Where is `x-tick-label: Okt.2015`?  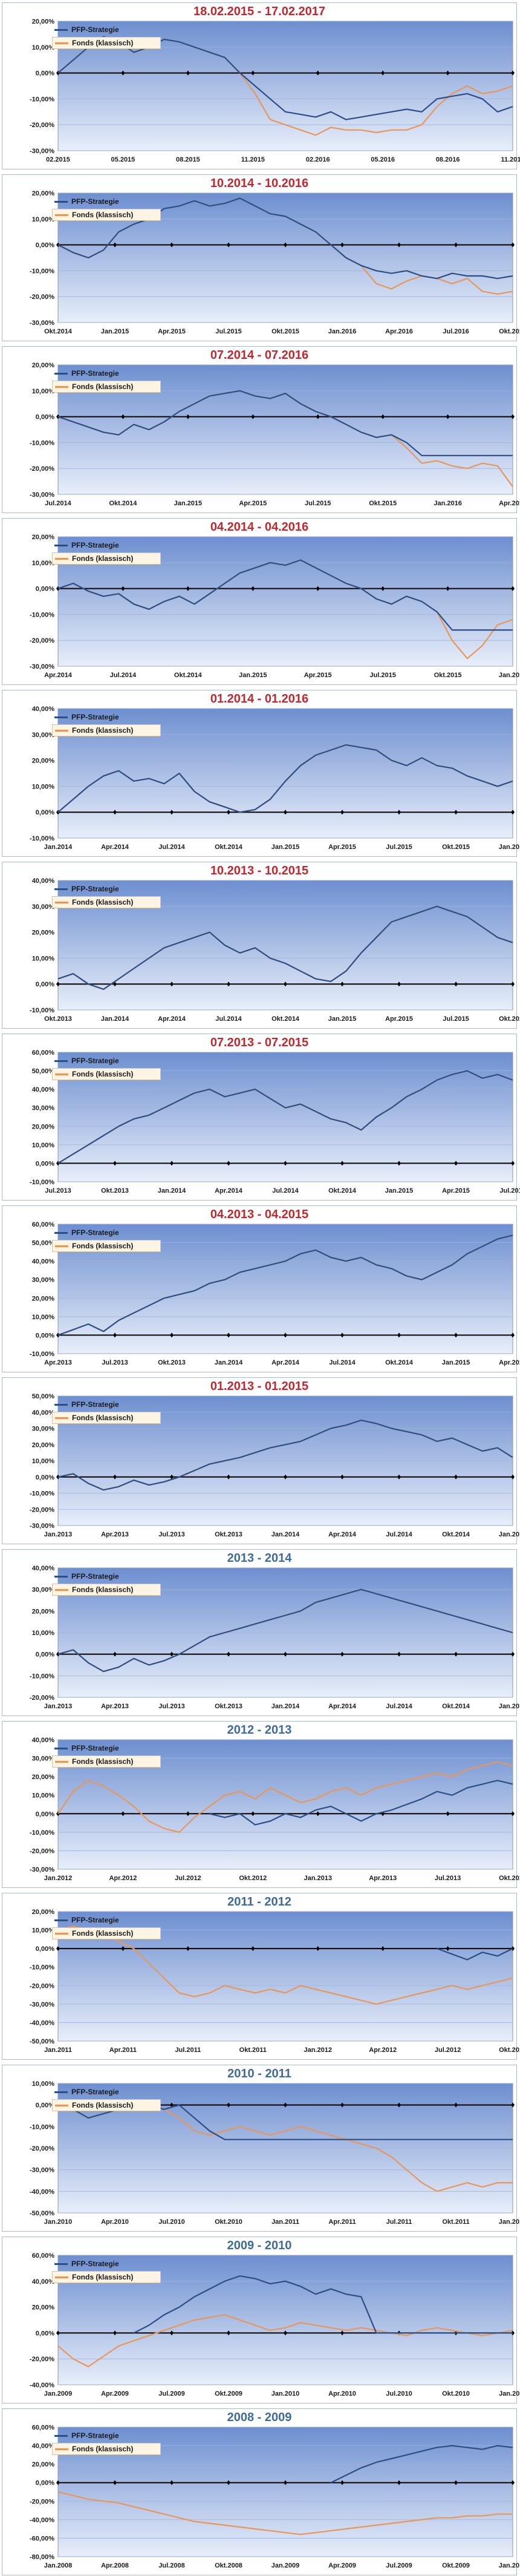 x-tick-label: Okt.2015 is located at coordinates (448, 675).